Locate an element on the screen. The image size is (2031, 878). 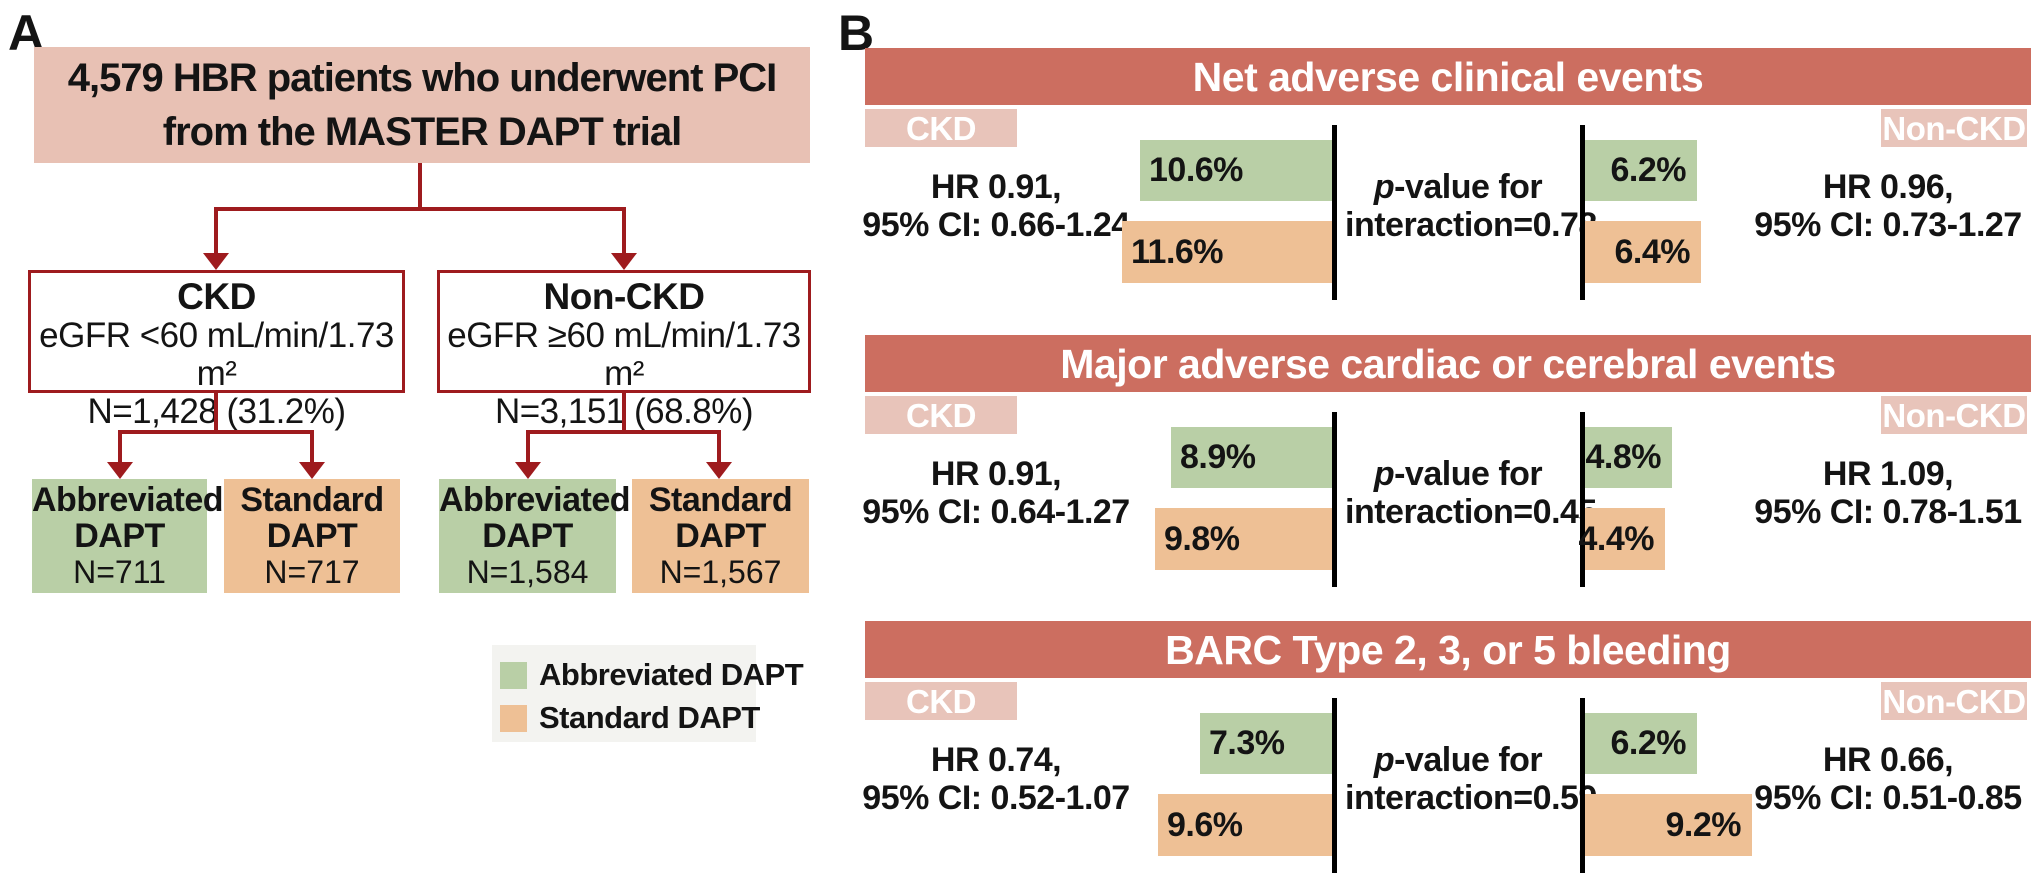
nonckd-group-criteria: eGFR ≥60 mL/min/1.73 m² is located at coordinates (624, 354).